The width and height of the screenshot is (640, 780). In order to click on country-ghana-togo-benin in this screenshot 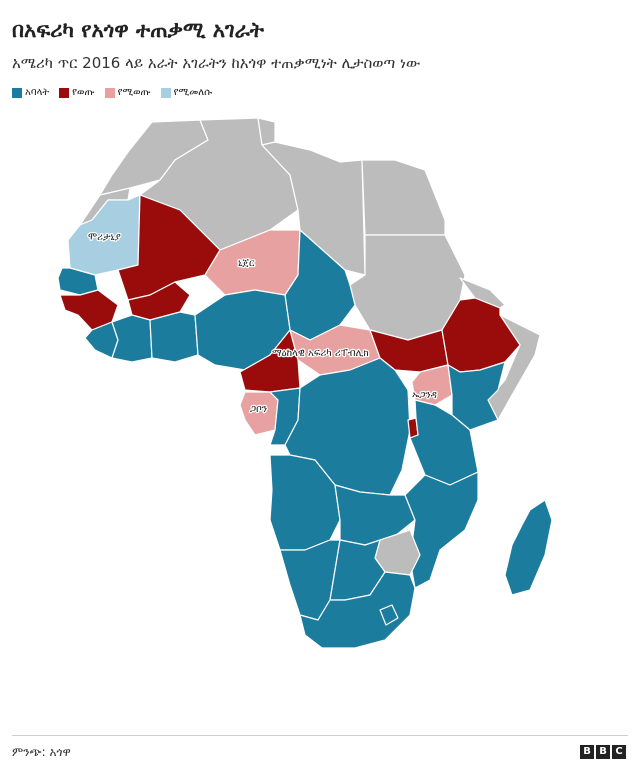, I will do `click(174, 337)`.